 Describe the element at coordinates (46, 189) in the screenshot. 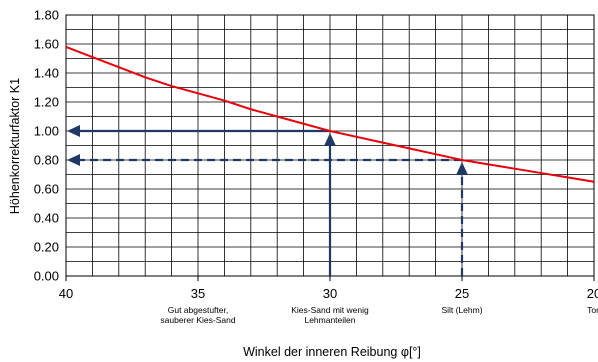

I see `y-tick-label: 0.60` at that location.